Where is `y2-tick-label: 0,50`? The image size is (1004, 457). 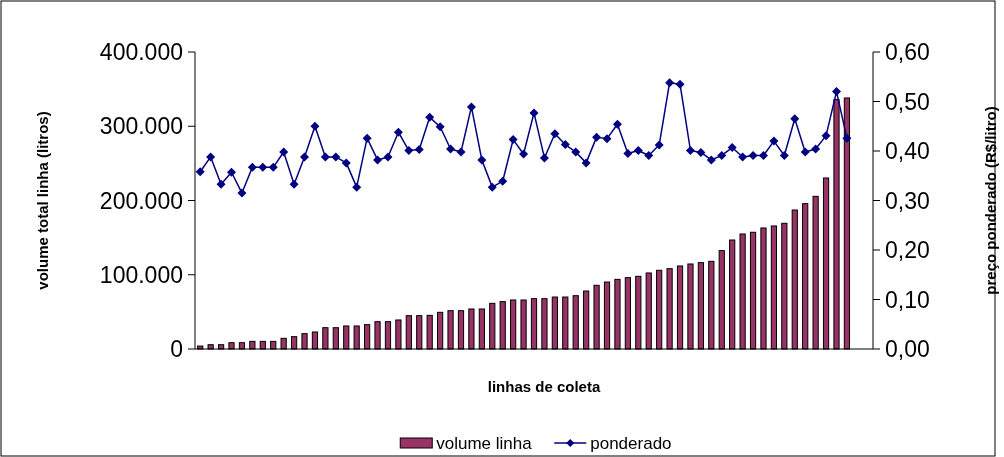 y2-tick-label: 0,50 is located at coordinates (907, 101).